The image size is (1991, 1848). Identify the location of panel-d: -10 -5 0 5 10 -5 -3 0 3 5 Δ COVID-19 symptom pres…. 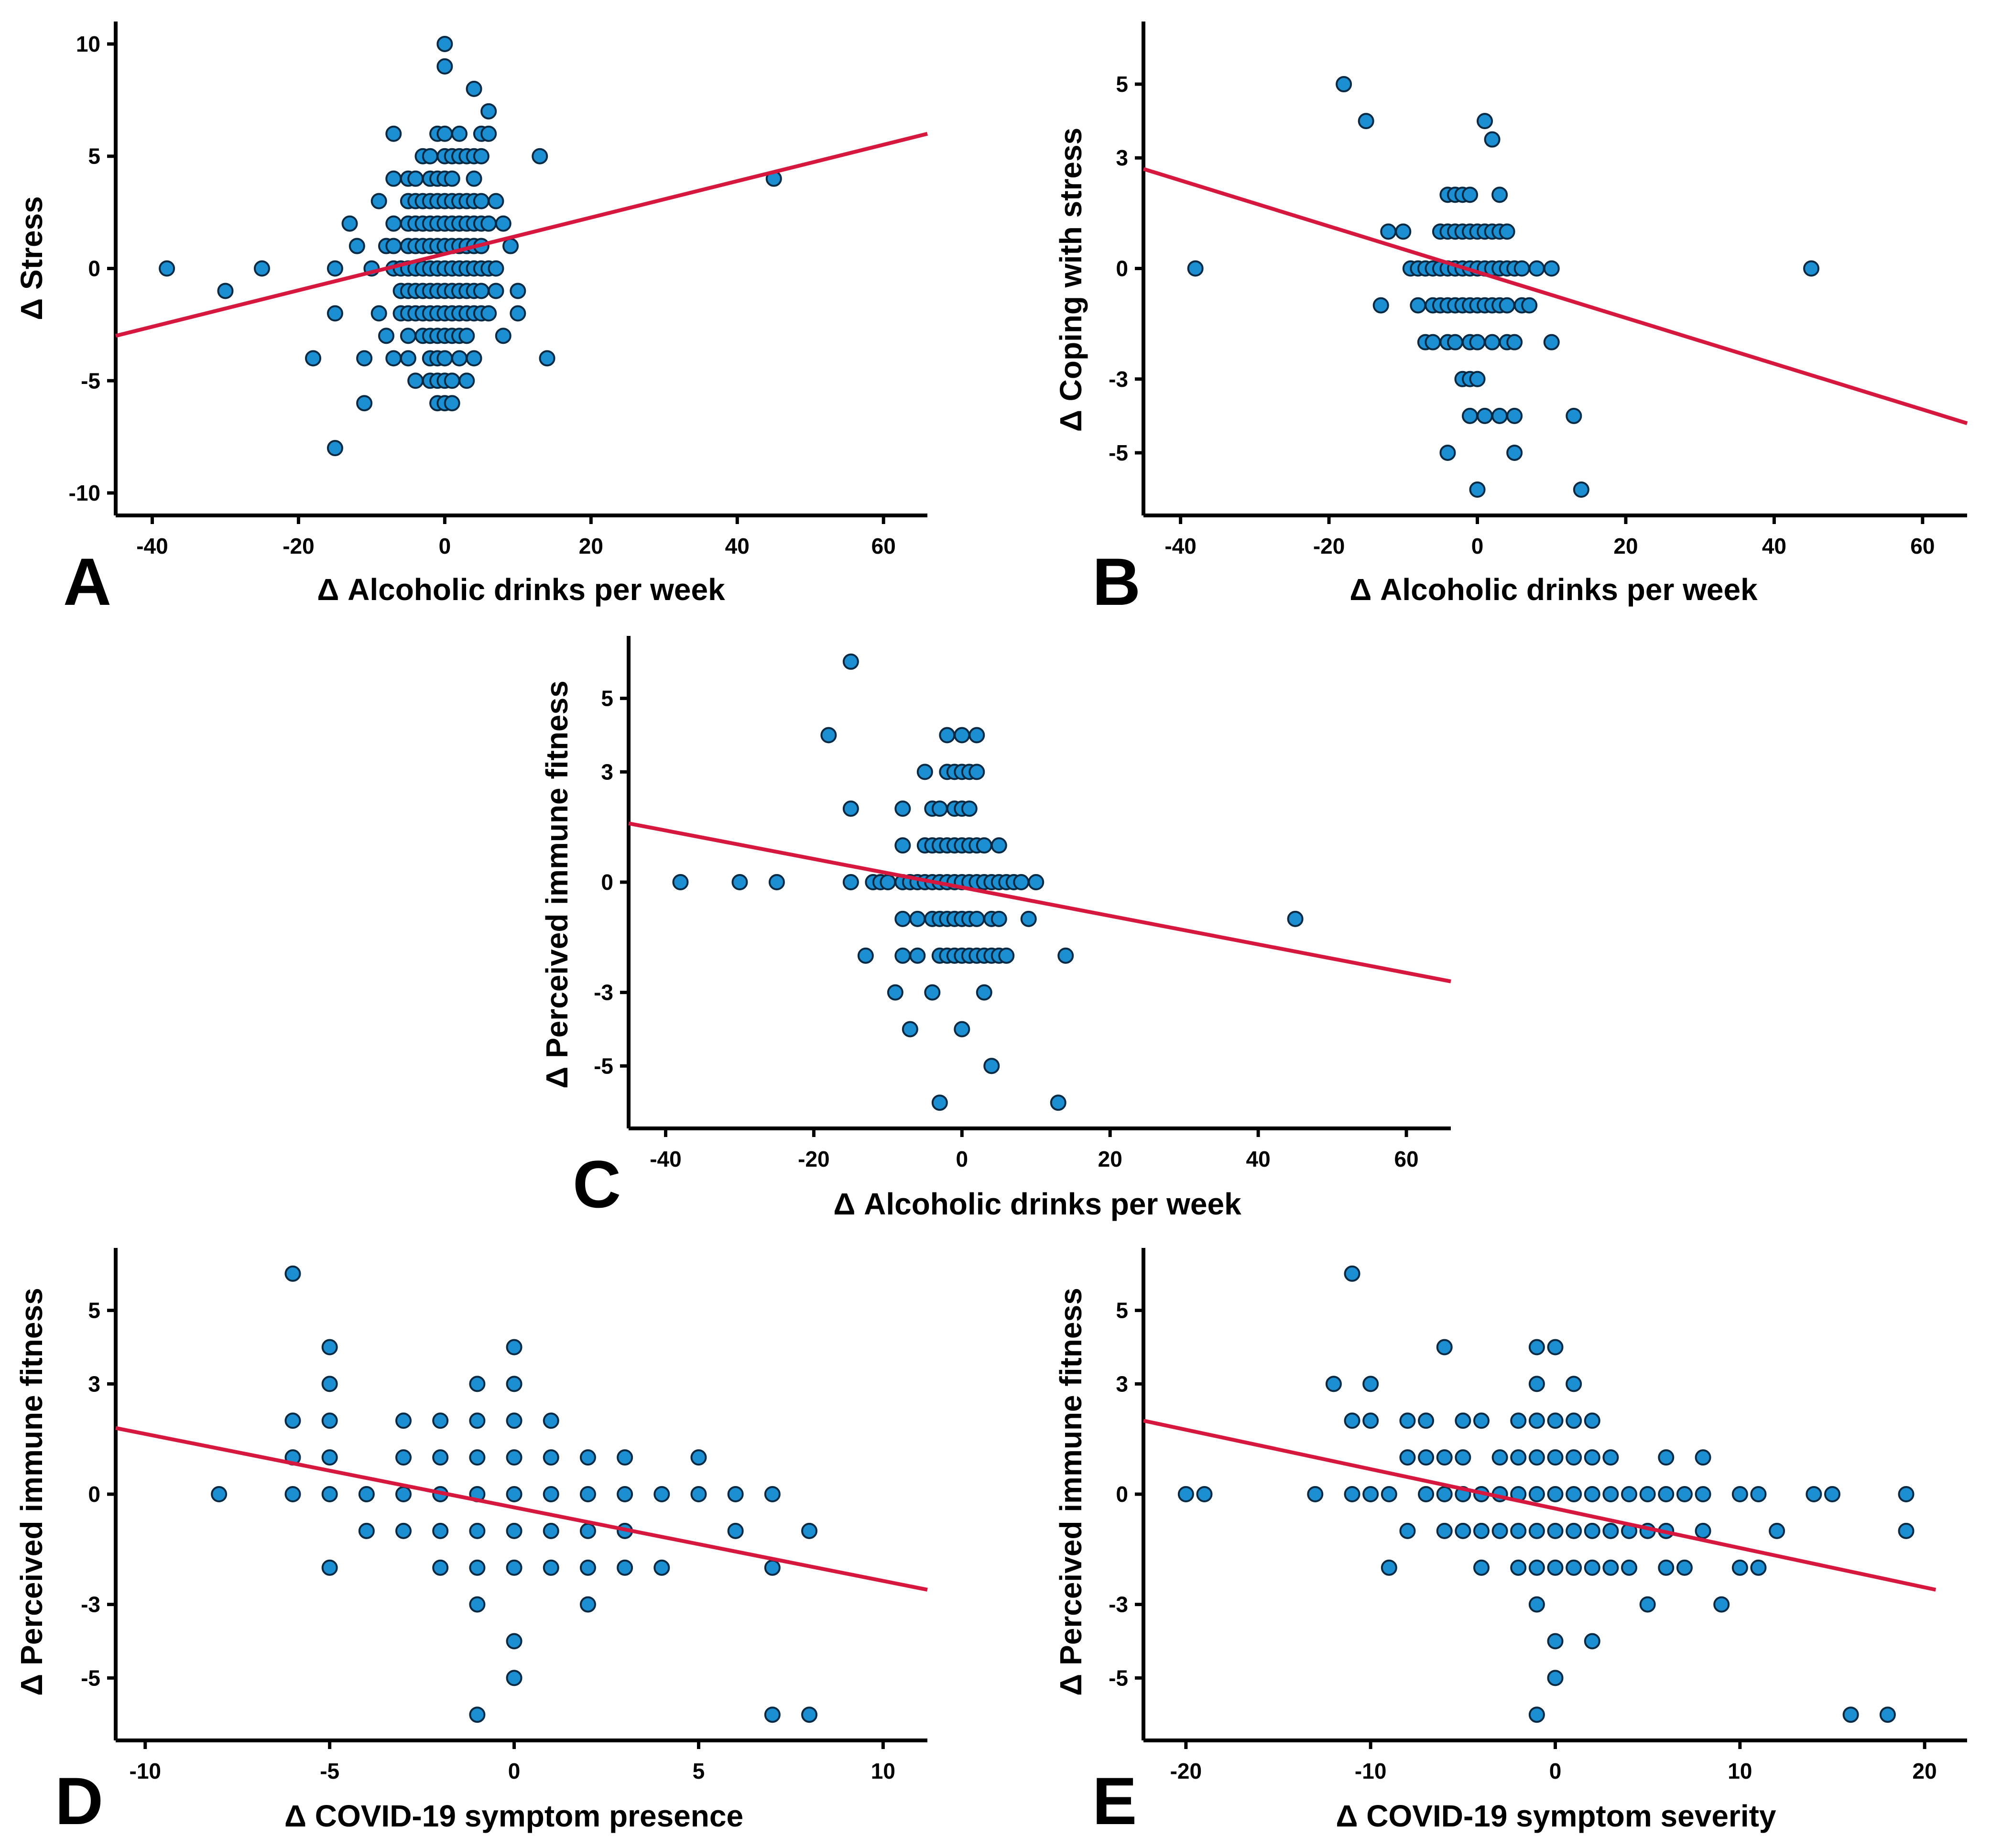
(471, 1543).